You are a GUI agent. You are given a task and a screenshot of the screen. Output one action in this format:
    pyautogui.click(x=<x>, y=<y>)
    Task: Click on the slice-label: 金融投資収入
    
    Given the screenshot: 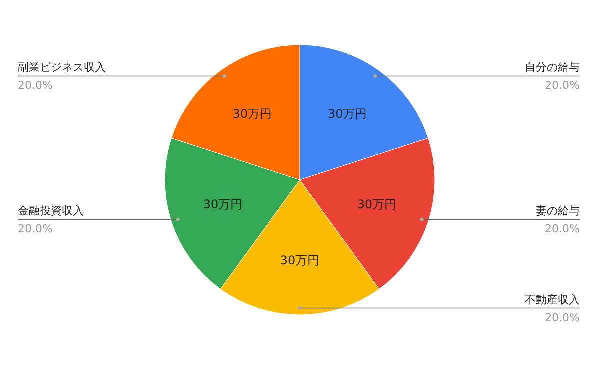 What is the action you would take?
    pyautogui.click(x=51, y=211)
    